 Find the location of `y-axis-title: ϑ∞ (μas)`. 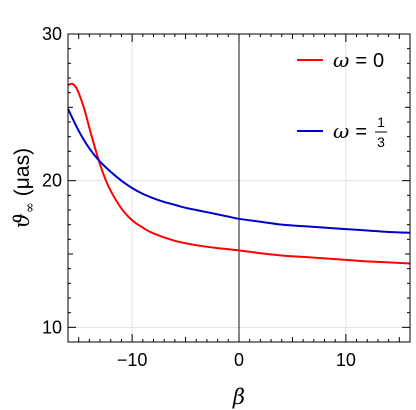

y-axis-title: ϑ∞ (μas) is located at coordinates (24, 188).